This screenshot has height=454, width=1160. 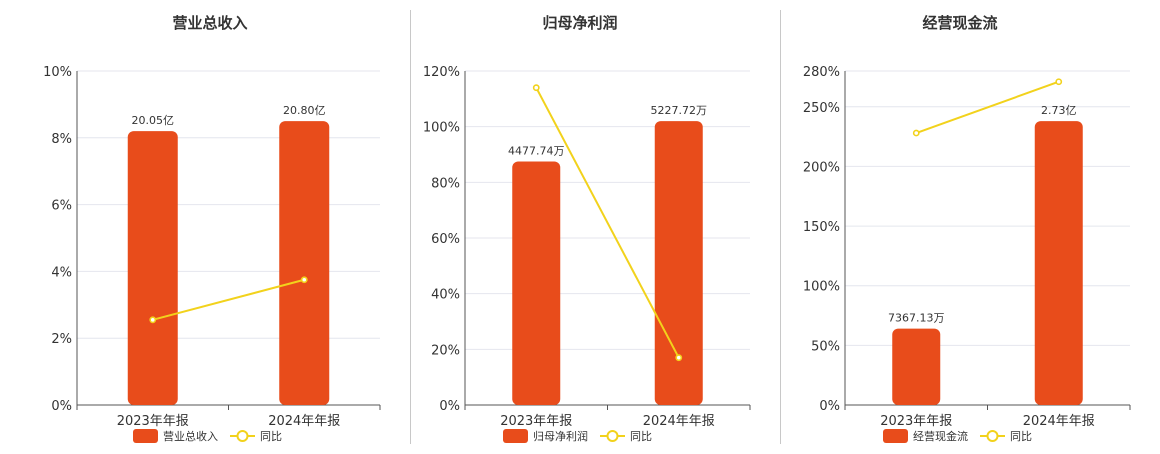 What do you see at coordinates (940, 436) in the screenshot?
I see `legend-label-bar: 经营现金流` at bounding box center [940, 436].